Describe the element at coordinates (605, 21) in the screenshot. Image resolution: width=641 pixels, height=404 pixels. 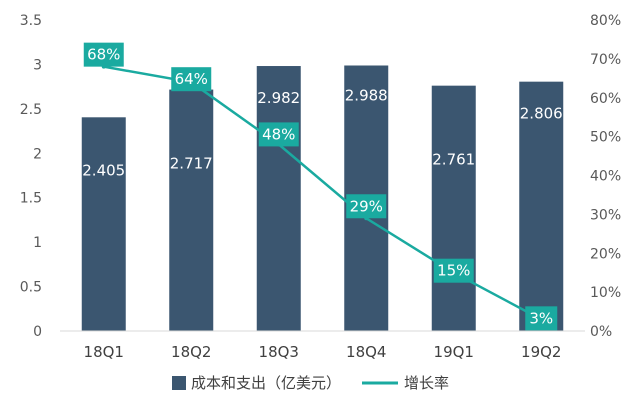
I see `right-axis-tick-label: 80%` at that location.